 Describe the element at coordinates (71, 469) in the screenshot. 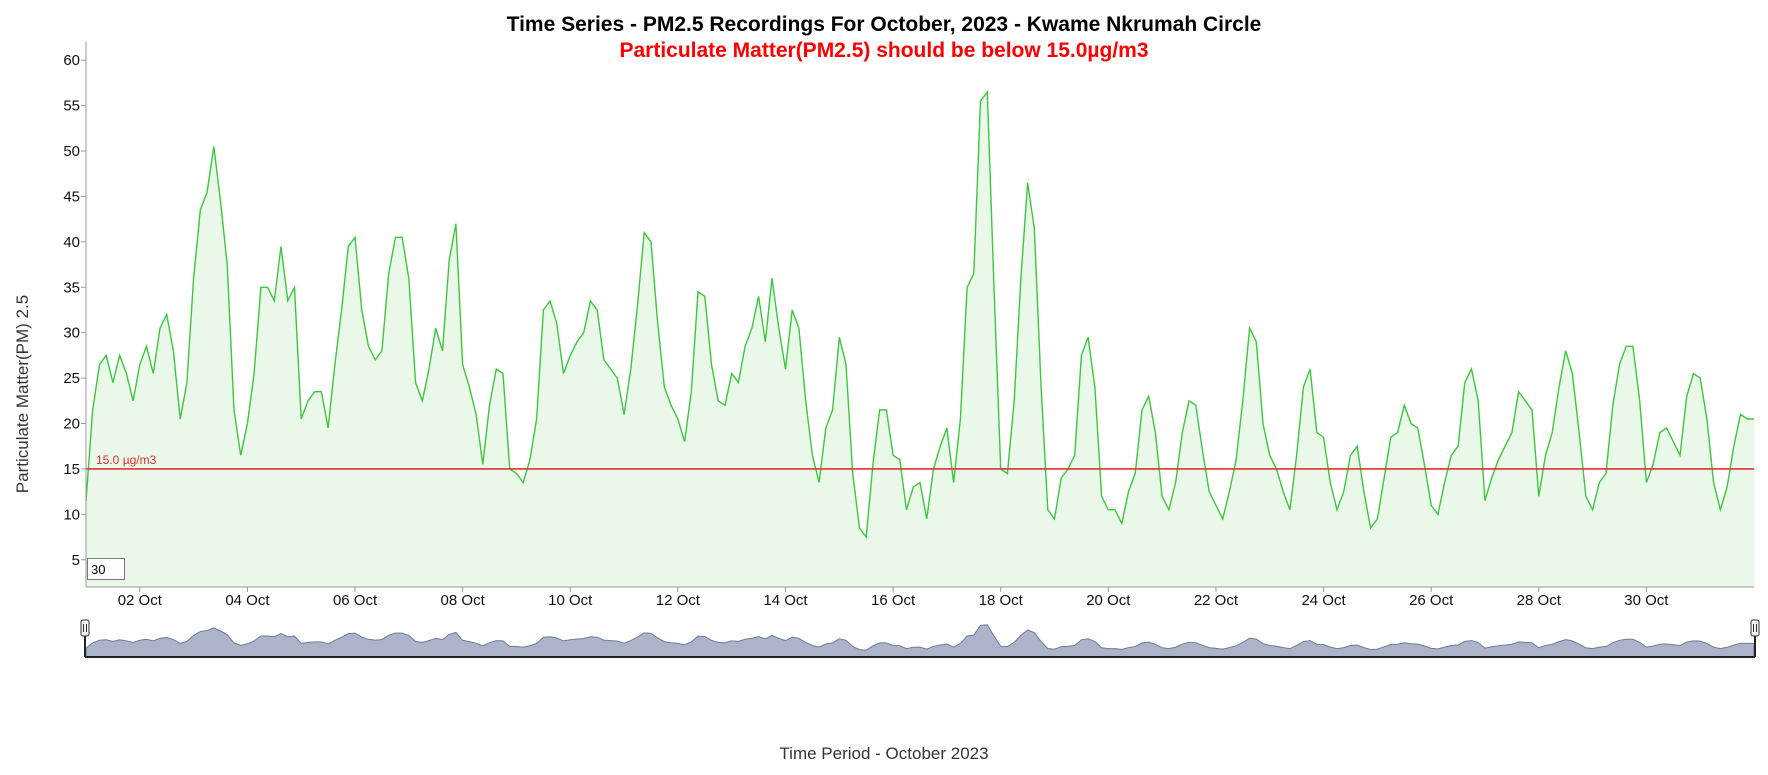

I see `y-tick-label: 15` at that location.